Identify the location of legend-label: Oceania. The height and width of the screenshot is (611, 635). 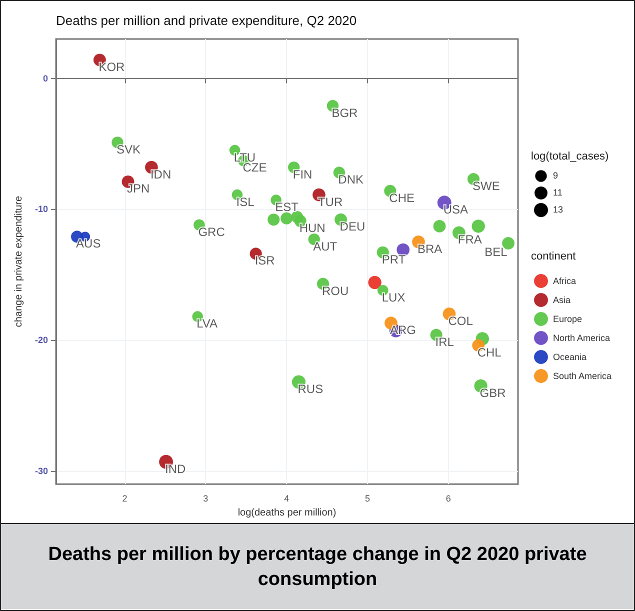
(570, 357).